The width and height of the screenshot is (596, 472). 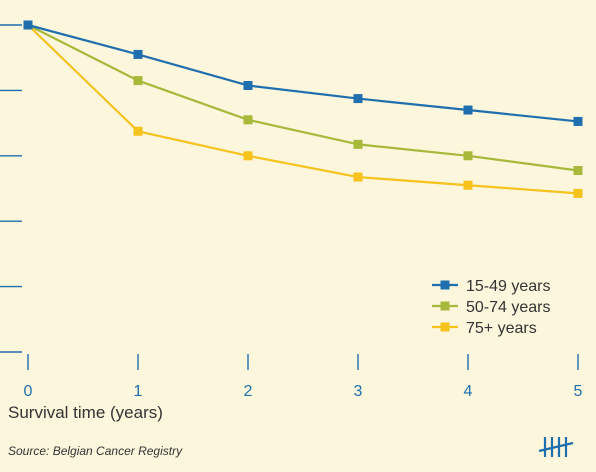 I want to click on legend-label: 50-74 years, so click(x=508, y=307).